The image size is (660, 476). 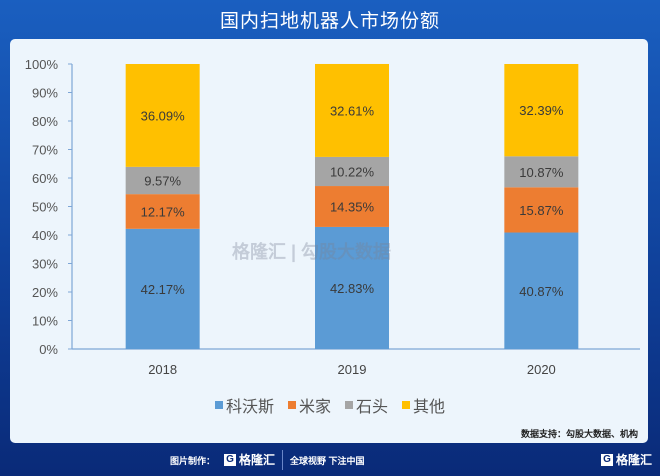 I want to click on legend-label: 米家, so click(x=314, y=406).